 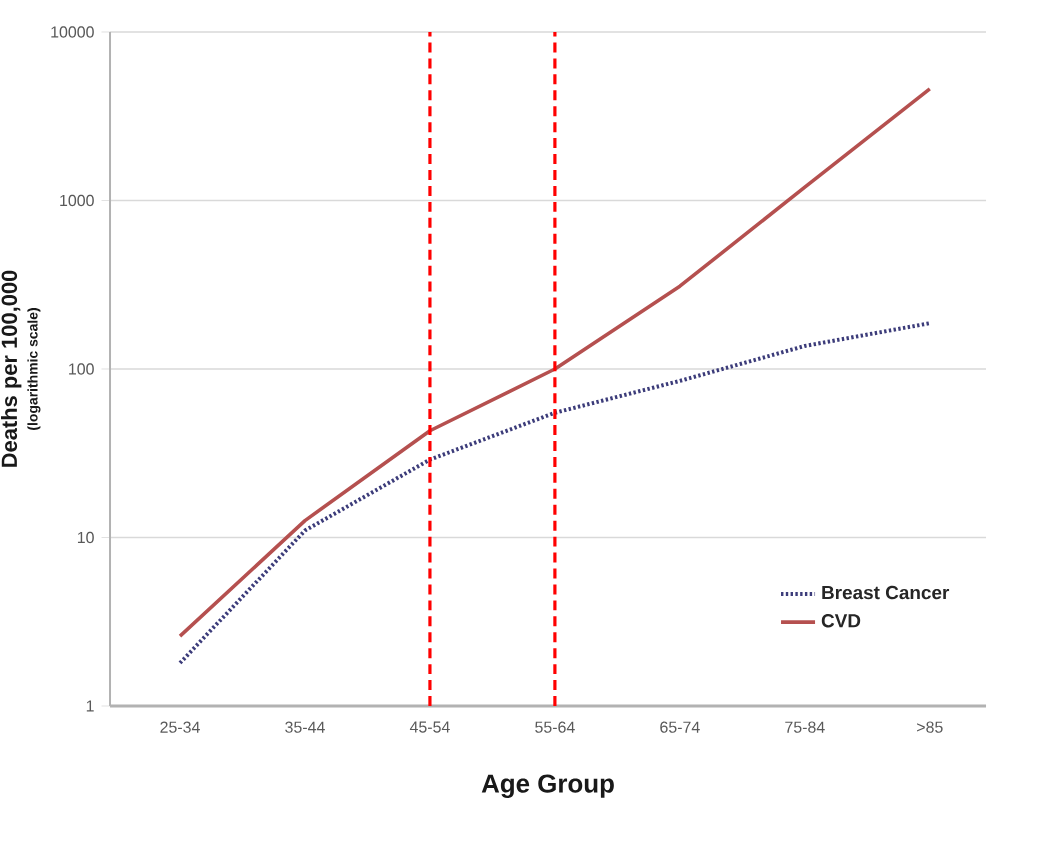 What do you see at coordinates (77, 200) in the screenshot?
I see `y-tick-label: 1000` at bounding box center [77, 200].